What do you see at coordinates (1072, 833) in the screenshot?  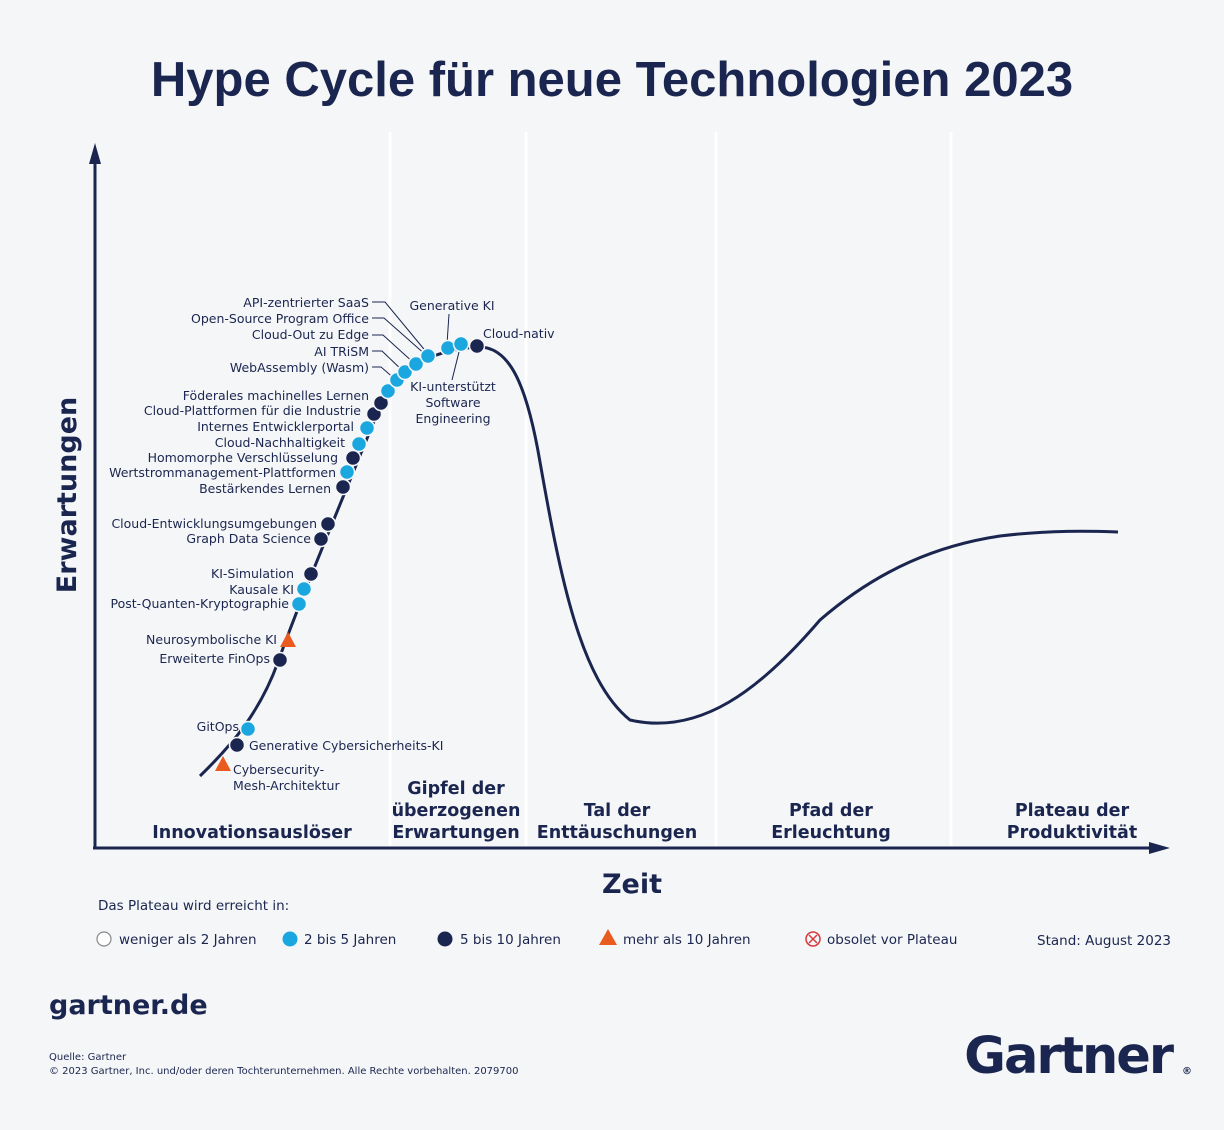 I see `phase-label: Produktivität` at bounding box center [1072, 833].